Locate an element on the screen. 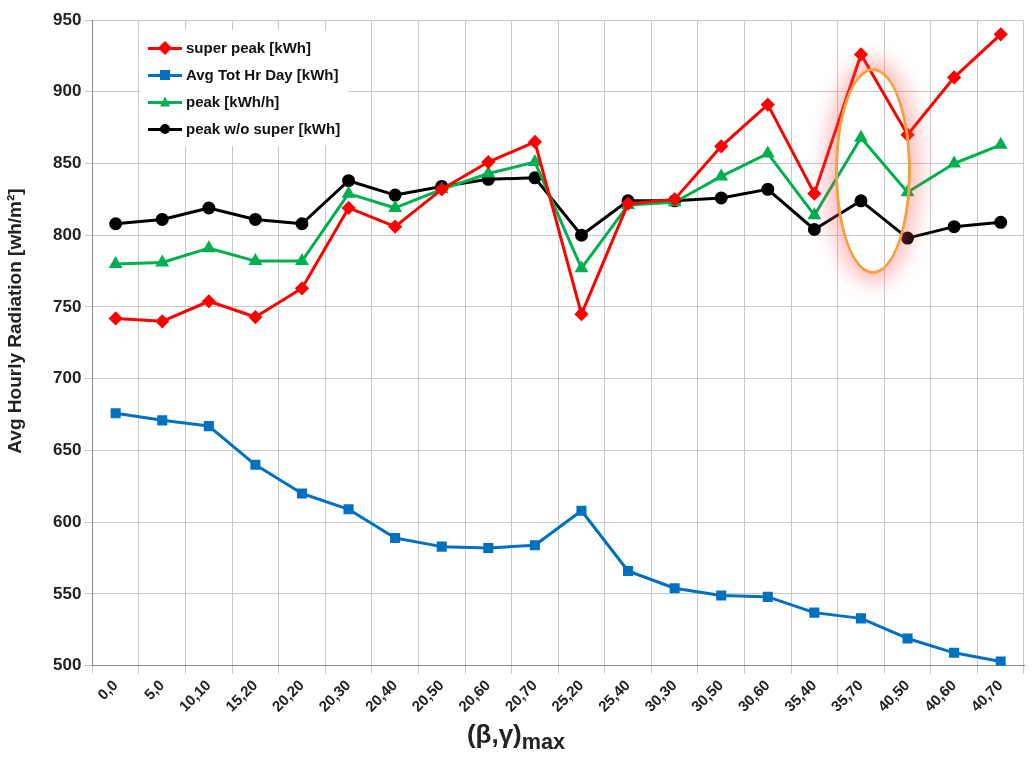 This screenshot has width=1032, height=759. y-tick-label: 950 is located at coordinates (67, 19).